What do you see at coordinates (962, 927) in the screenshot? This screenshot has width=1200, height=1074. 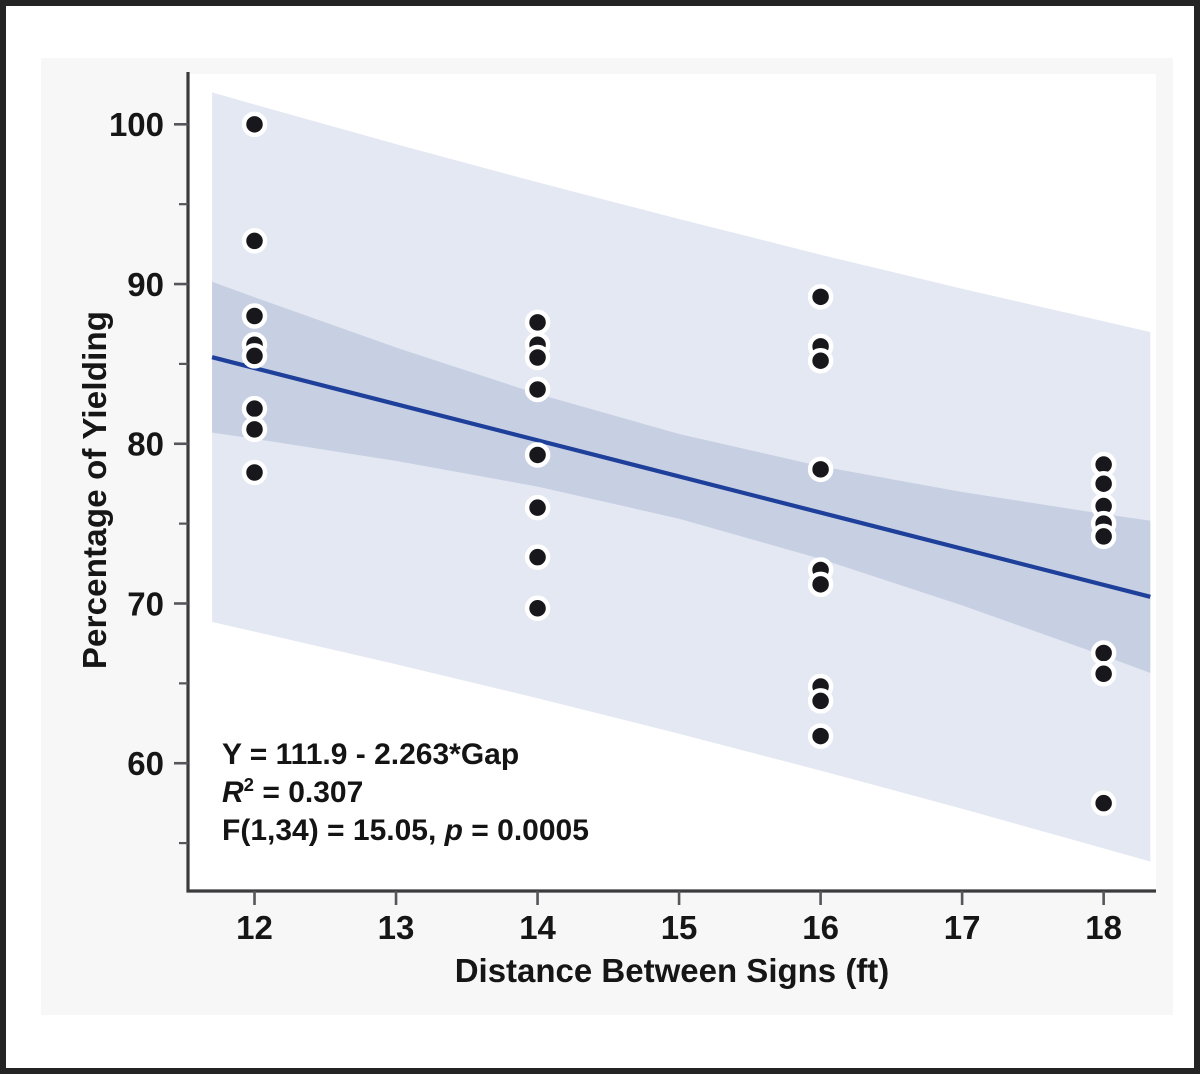 I see `x-tick-label: 17` at bounding box center [962, 927].